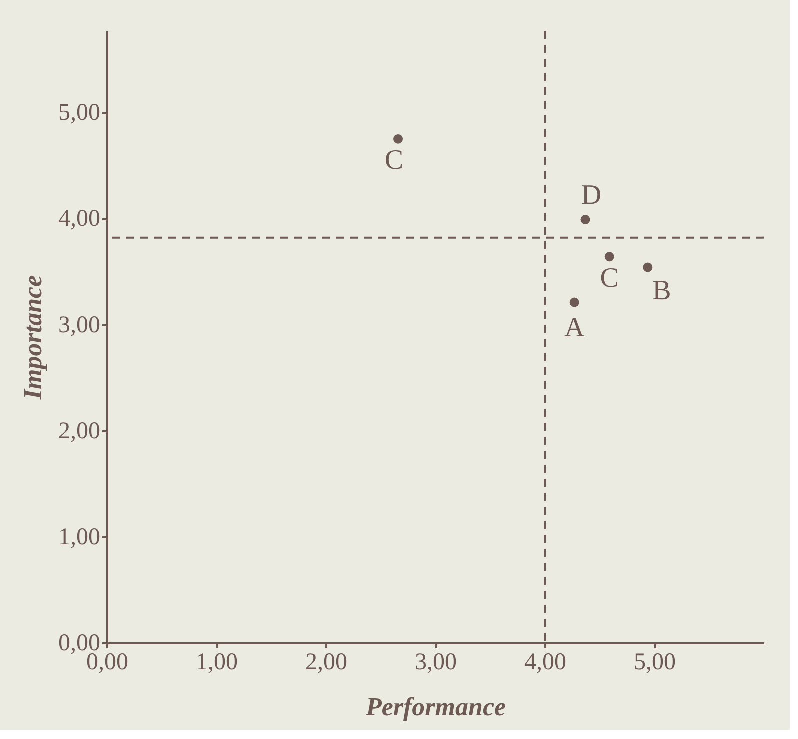 This screenshot has width=798, height=739. What do you see at coordinates (79, 325) in the screenshot?
I see `y-tick-label: 3,00` at bounding box center [79, 325].